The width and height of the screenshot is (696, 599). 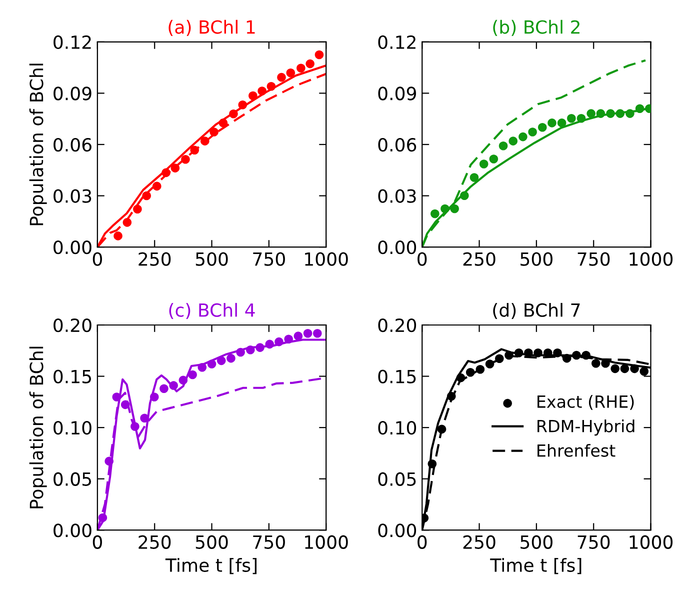 I want to click on x-tick-label: 0, so click(x=97, y=259).